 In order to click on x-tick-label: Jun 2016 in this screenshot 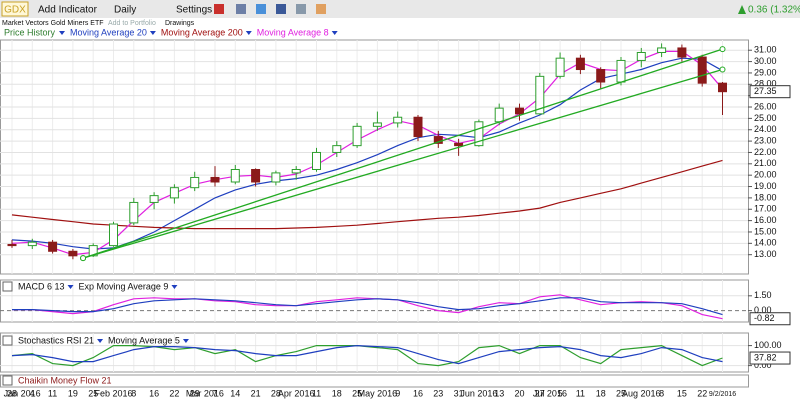, I will do `click(478, 393)`.